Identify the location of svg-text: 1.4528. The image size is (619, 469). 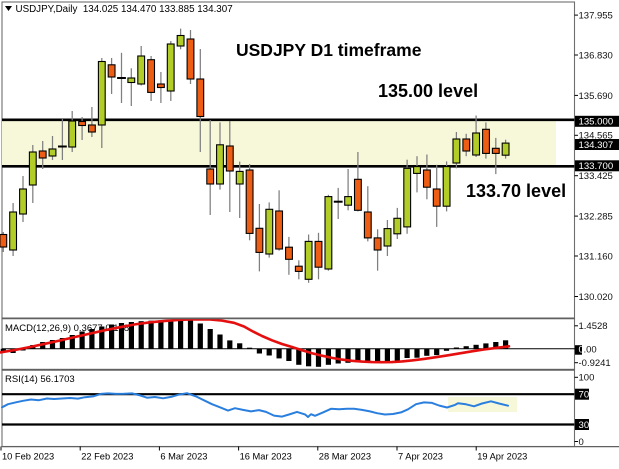
(593, 326).